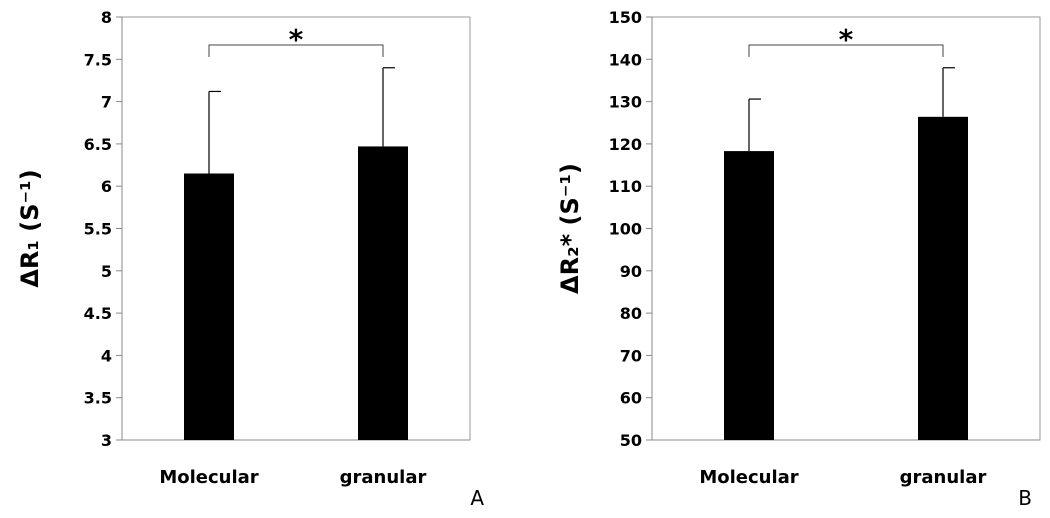 The width and height of the screenshot is (1050, 518). Describe the element at coordinates (106, 271) in the screenshot. I see `y-tick-label: 5` at that location.